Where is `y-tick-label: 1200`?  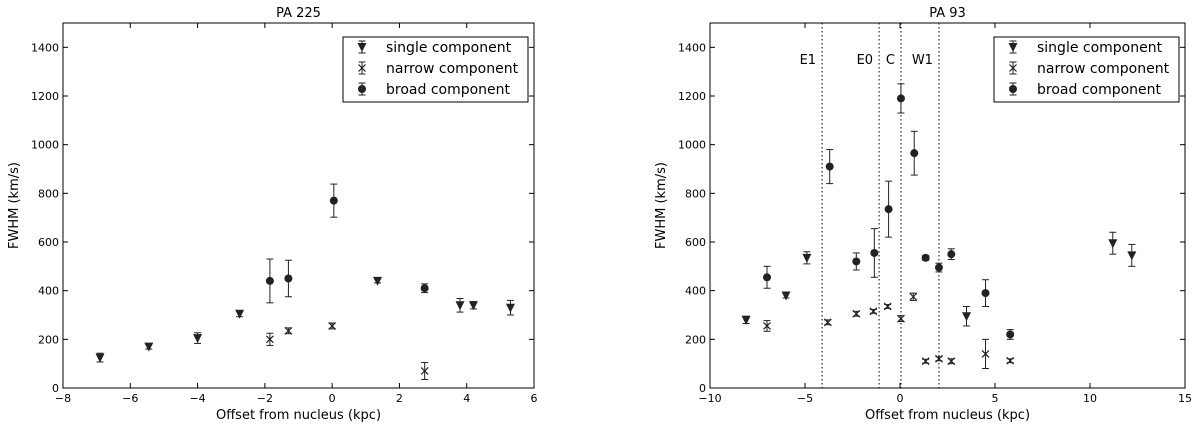 y-tick-label: 1200 is located at coordinates (692, 96).